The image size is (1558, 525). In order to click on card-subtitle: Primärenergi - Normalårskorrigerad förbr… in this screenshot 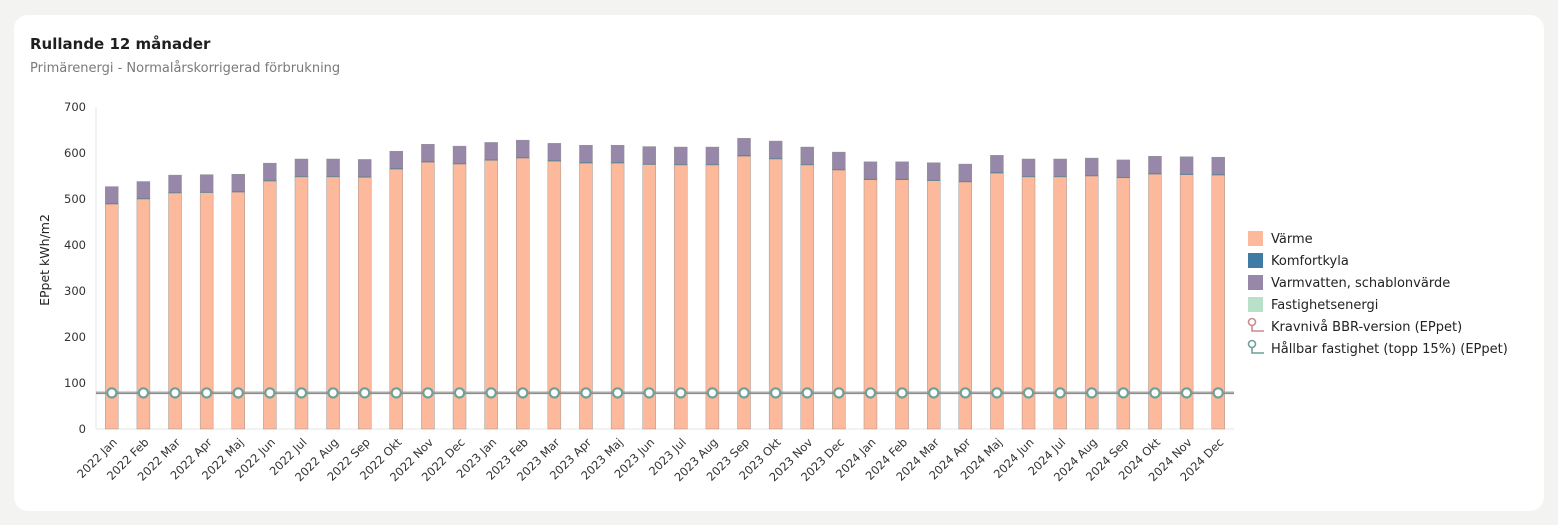, I will do `click(185, 68)`.